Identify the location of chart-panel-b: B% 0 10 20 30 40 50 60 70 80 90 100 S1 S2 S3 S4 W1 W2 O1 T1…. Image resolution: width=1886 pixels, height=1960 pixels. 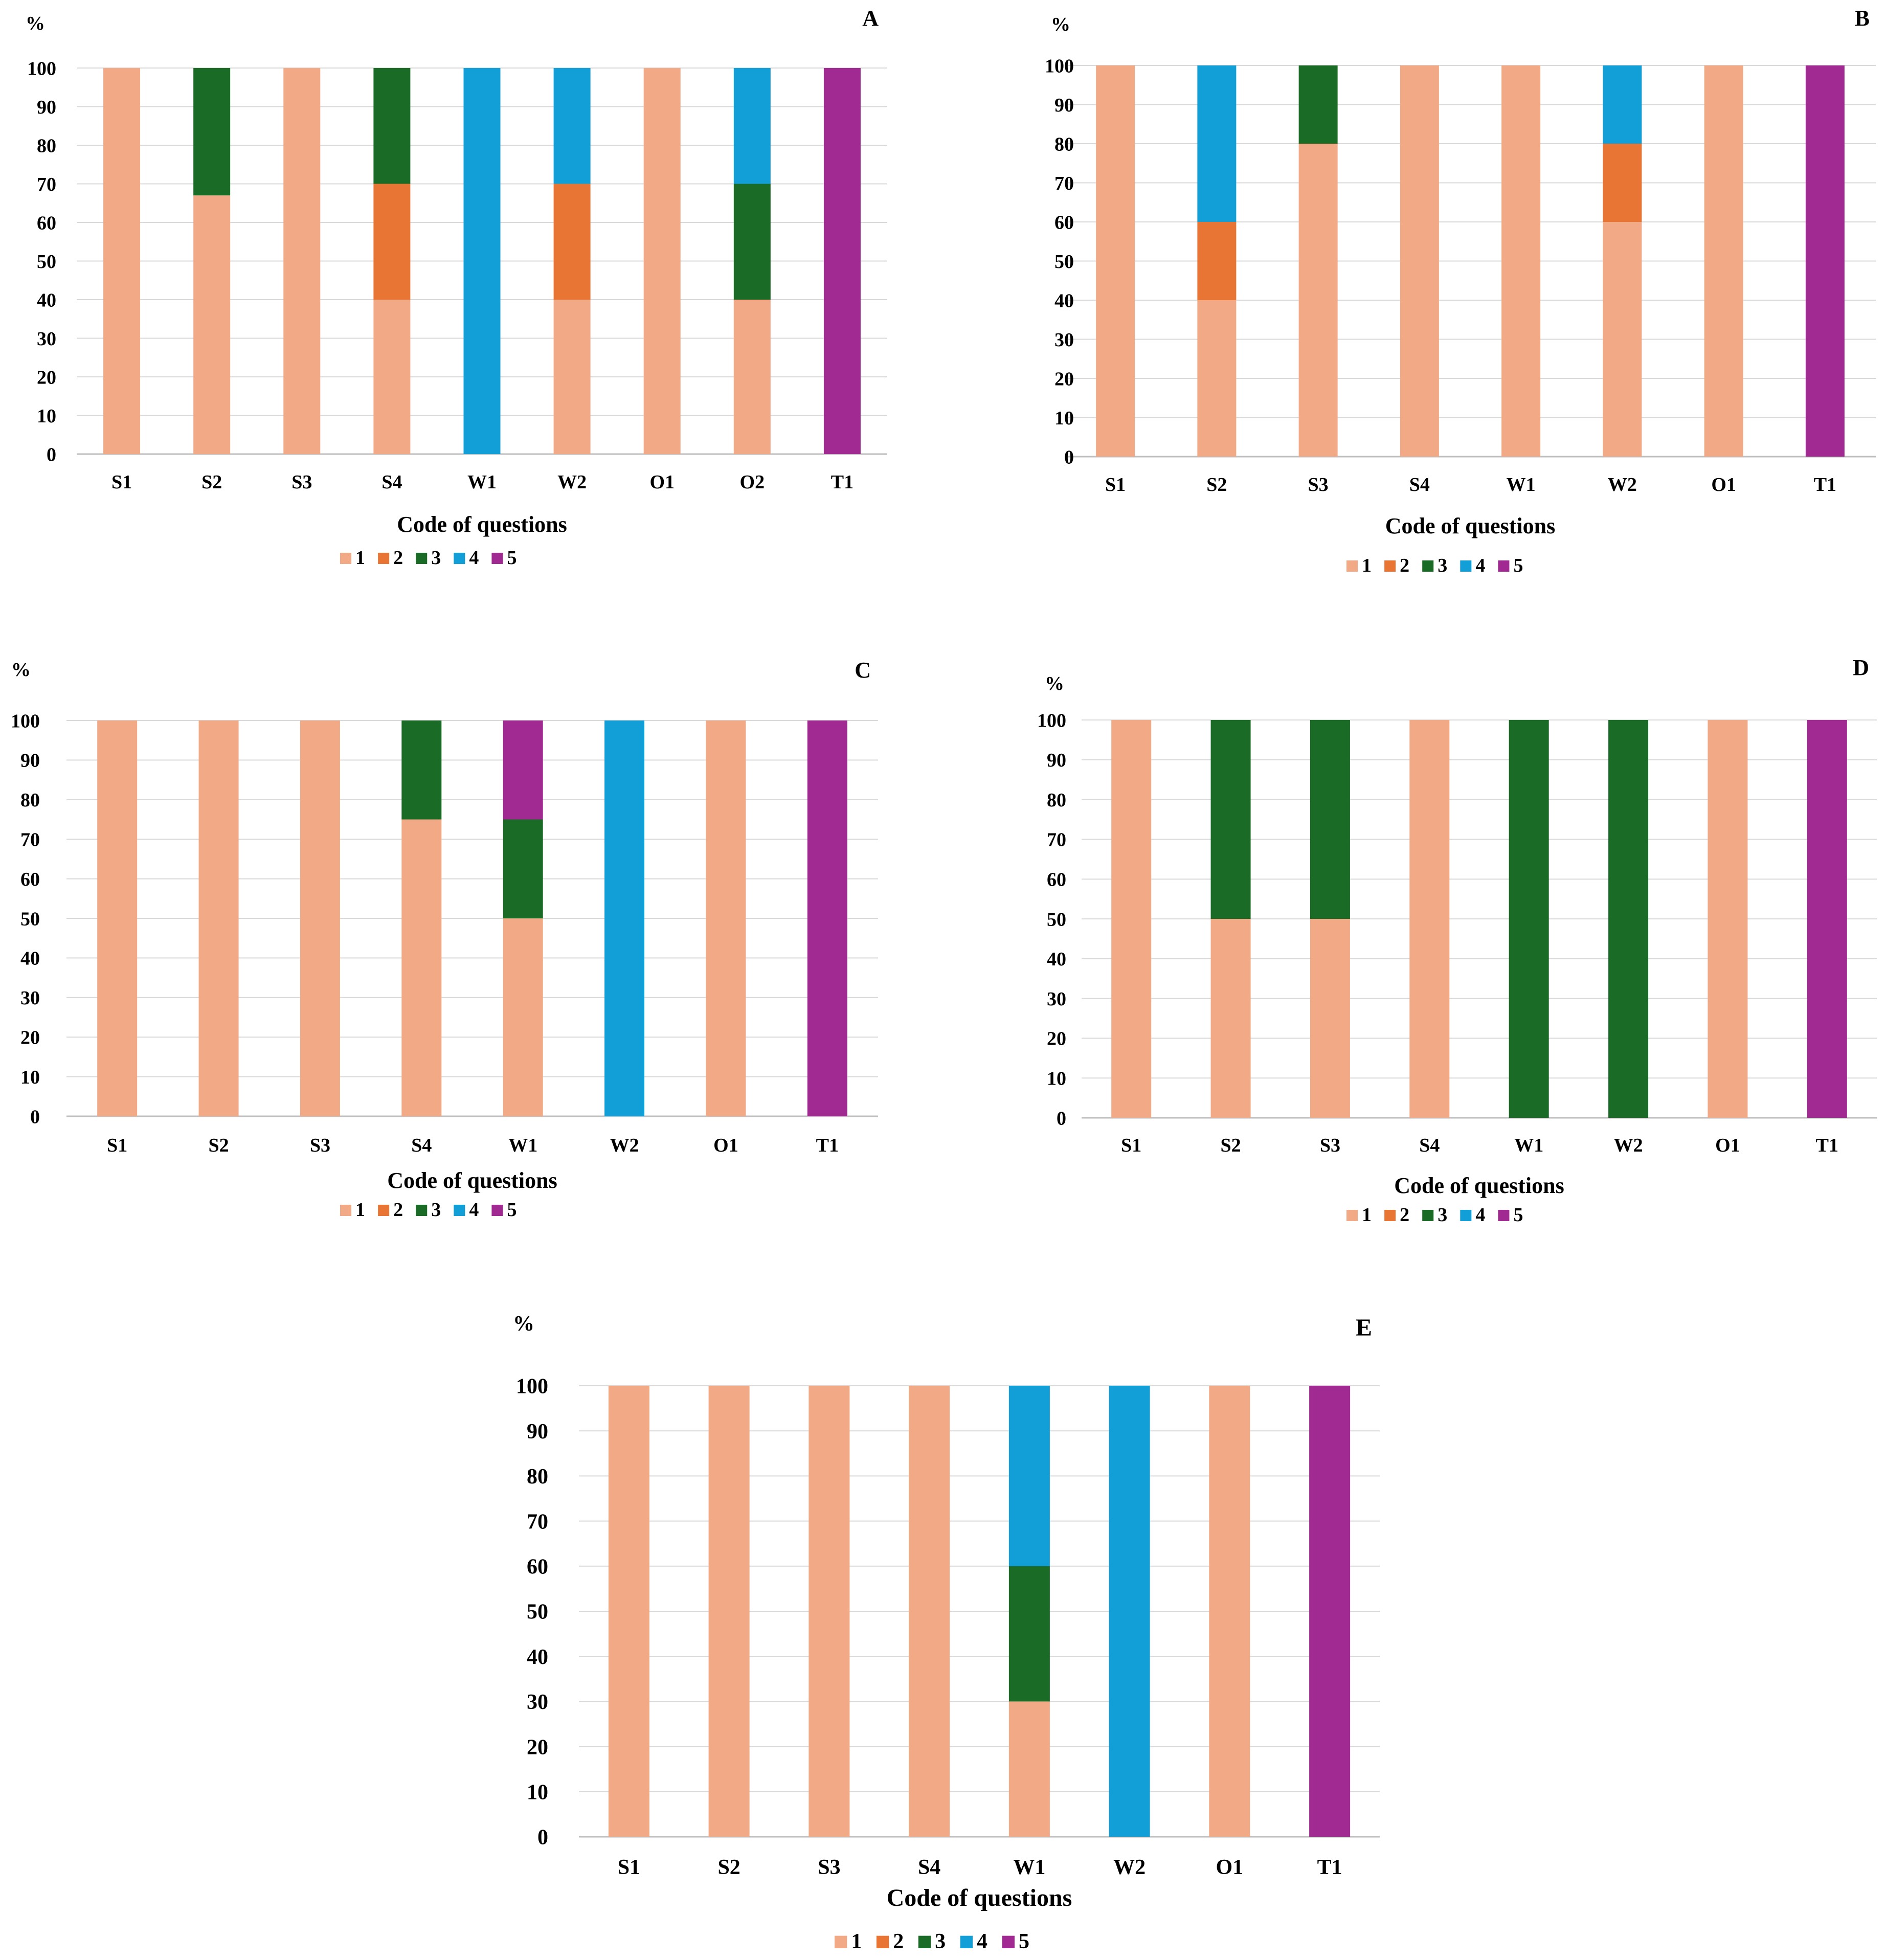
(1460, 291).